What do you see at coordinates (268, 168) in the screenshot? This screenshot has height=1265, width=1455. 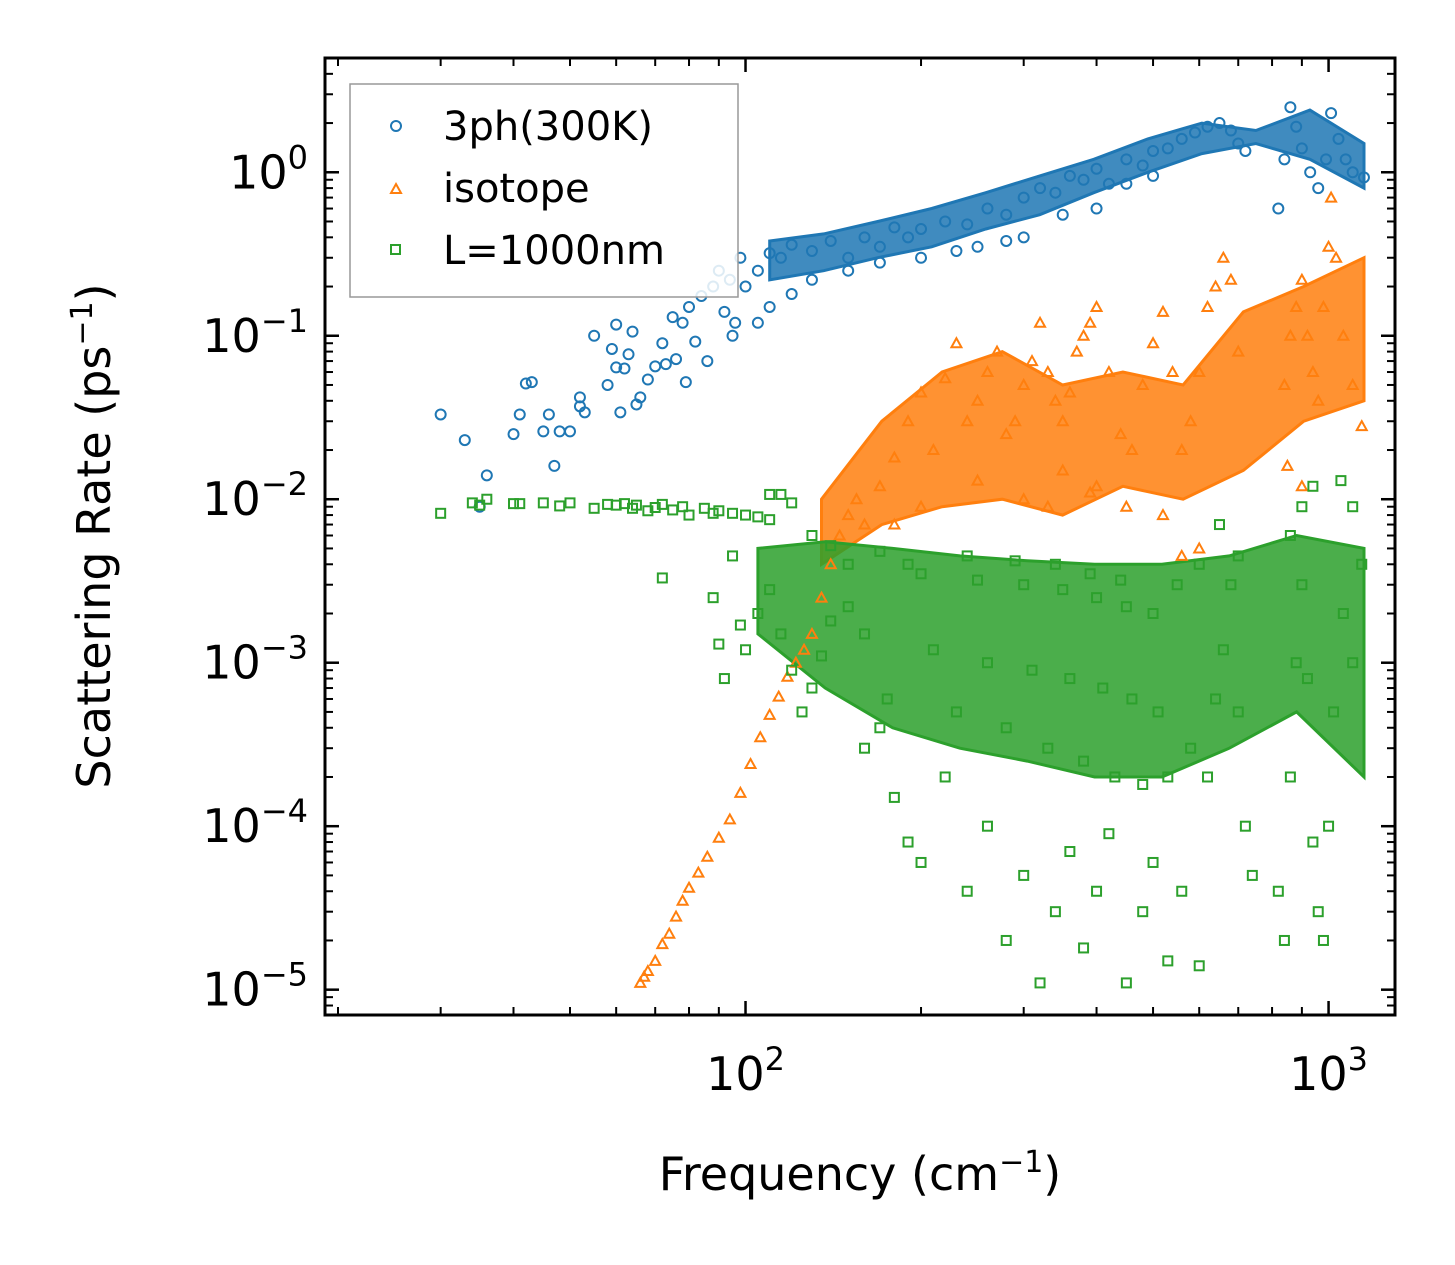 I see `y-tick-label: 10⁰` at bounding box center [268, 168].